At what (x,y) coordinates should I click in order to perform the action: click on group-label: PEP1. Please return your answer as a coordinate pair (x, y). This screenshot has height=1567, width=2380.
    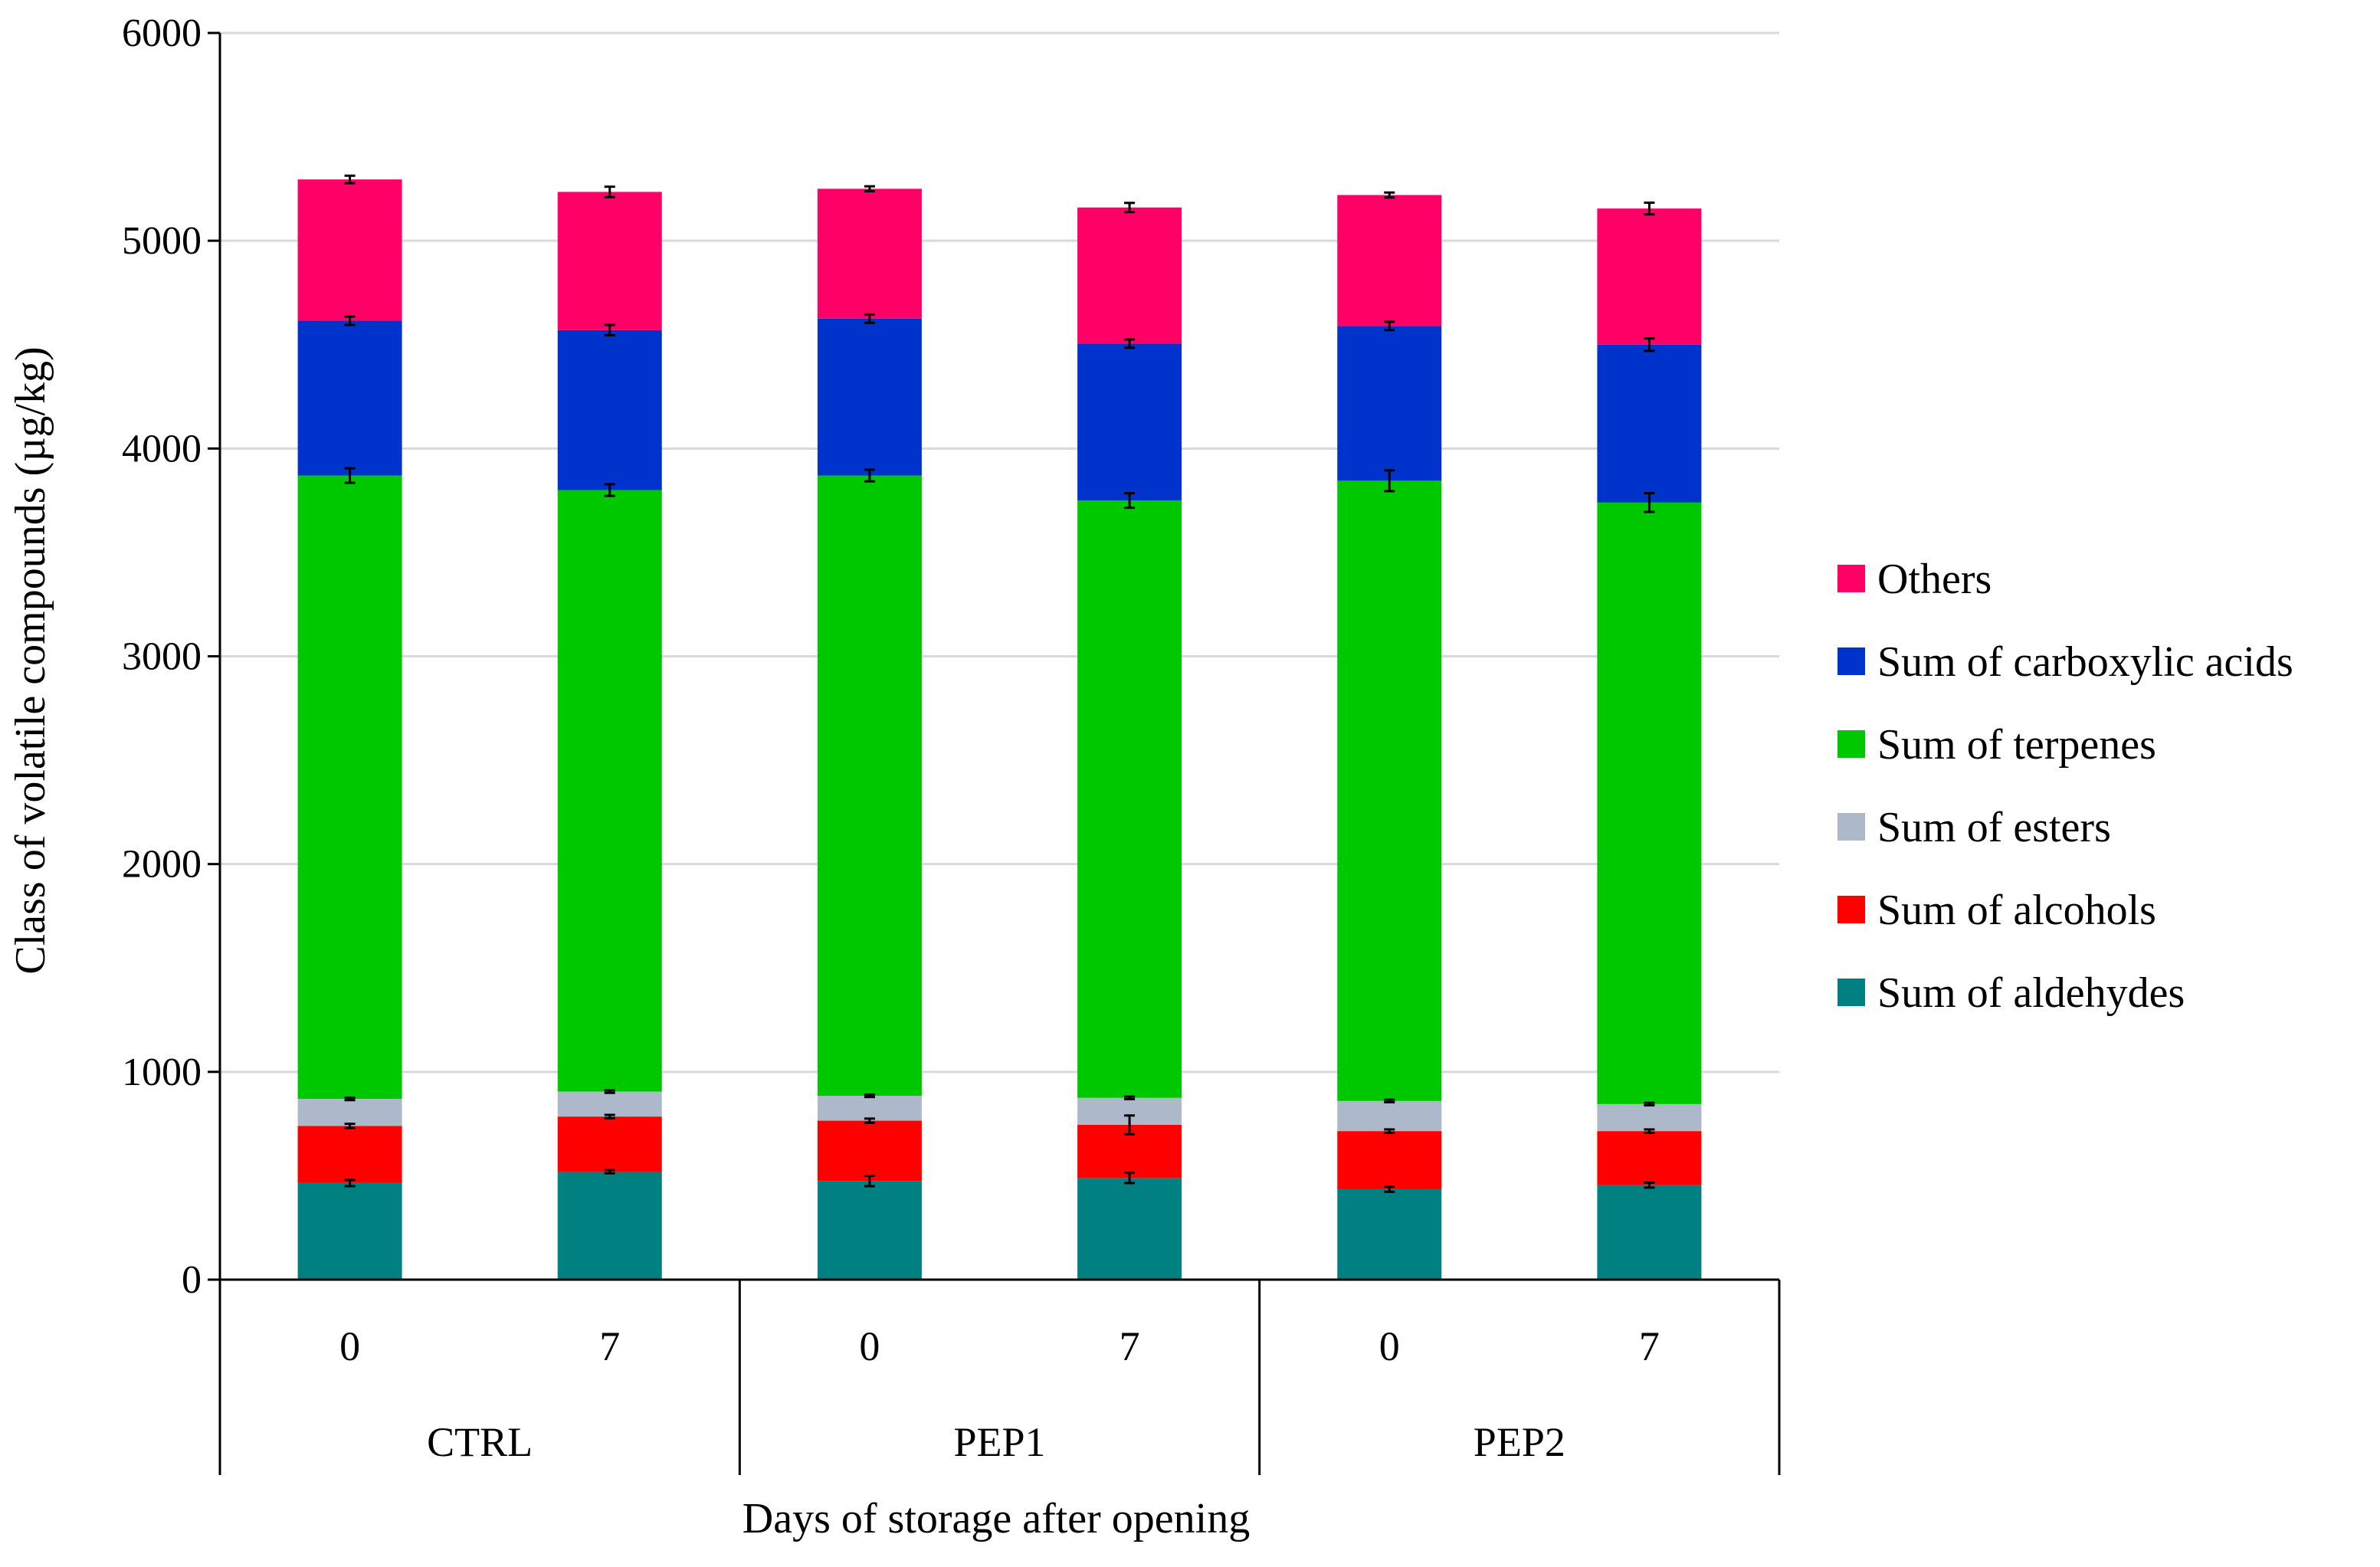
    Looking at the image, I should click on (999, 1442).